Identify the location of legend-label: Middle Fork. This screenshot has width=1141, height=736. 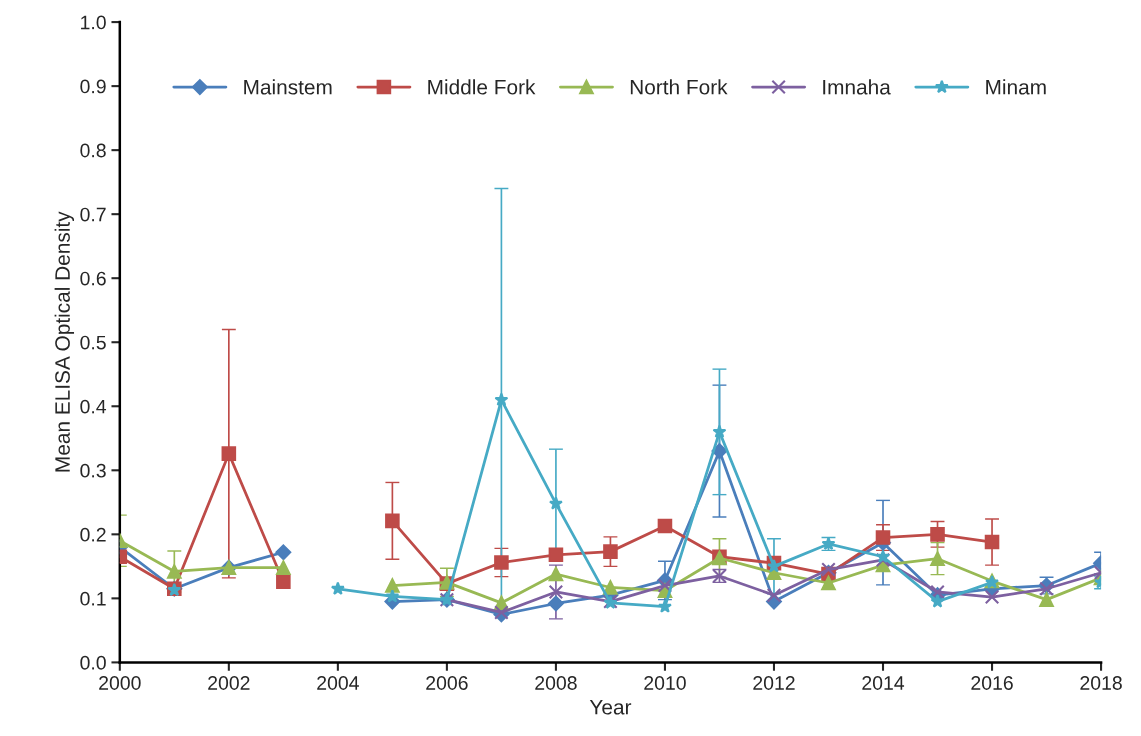
(482, 87).